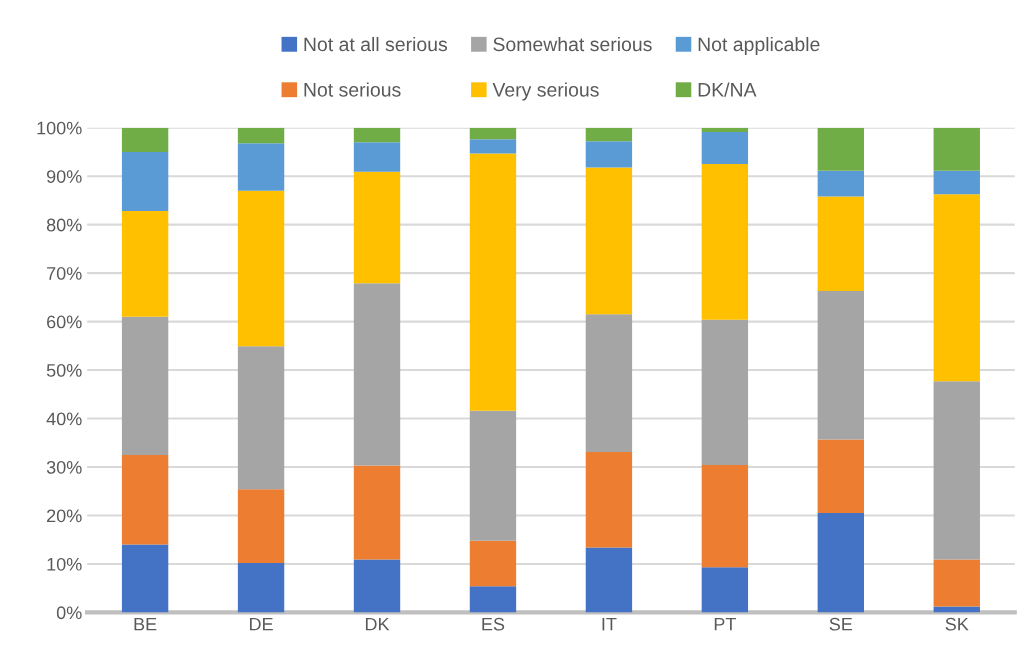  Describe the element at coordinates (376, 44) in the screenshot. I see `legend-label: Not at all serious` at that location.